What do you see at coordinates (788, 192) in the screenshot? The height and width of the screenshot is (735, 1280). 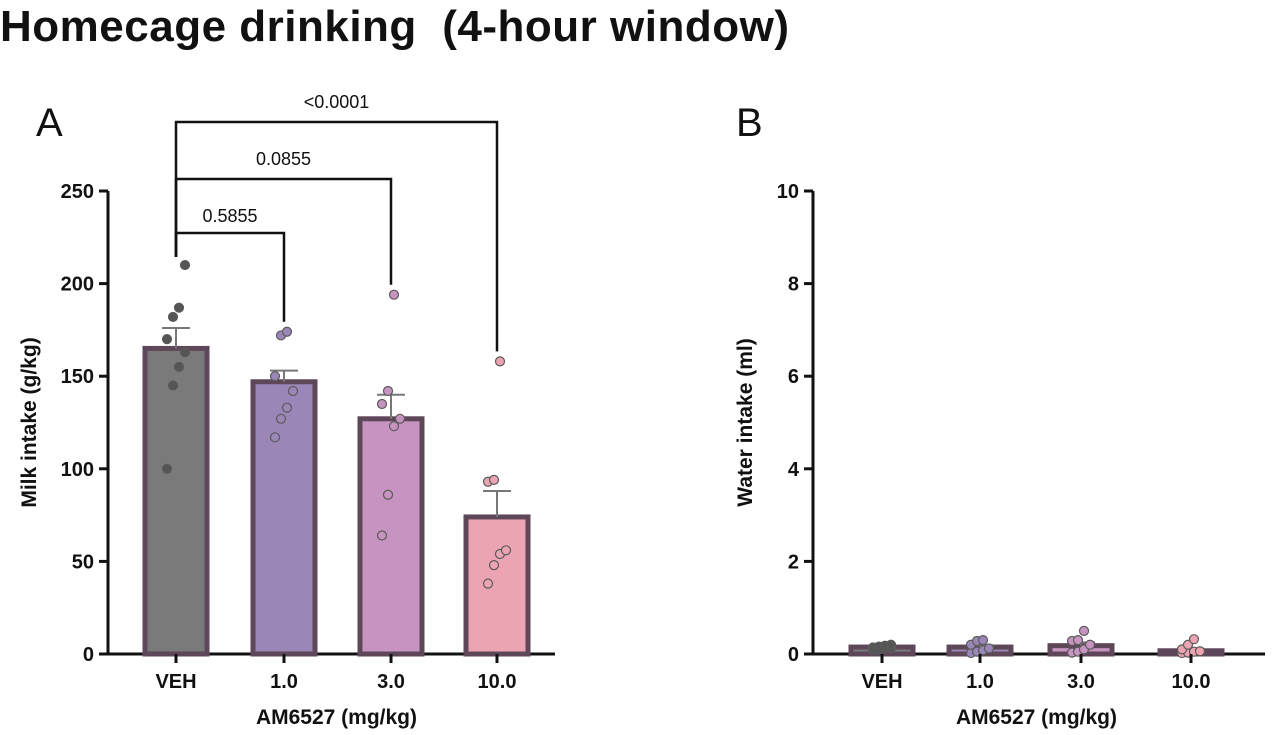 I see `y-tick-label: 10` at bounding box center [788, 192].